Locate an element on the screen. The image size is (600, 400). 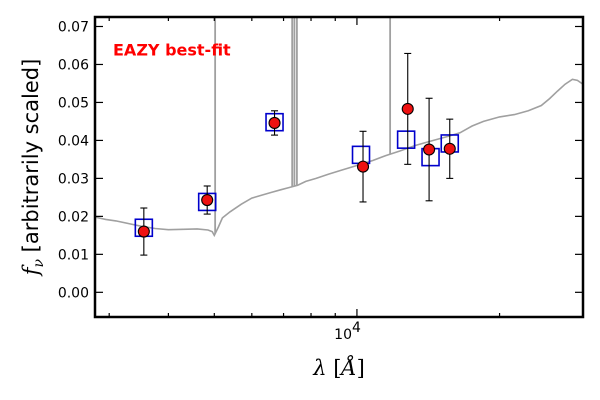
y-tick-label: 0.00 is located at coordinates (73, 293).